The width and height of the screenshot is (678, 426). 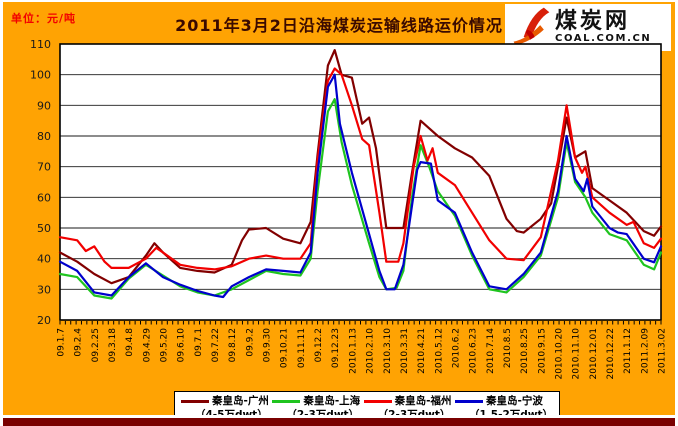 I want to click on x-tick-label: 2010.10.20, so click(x=559, y=354).